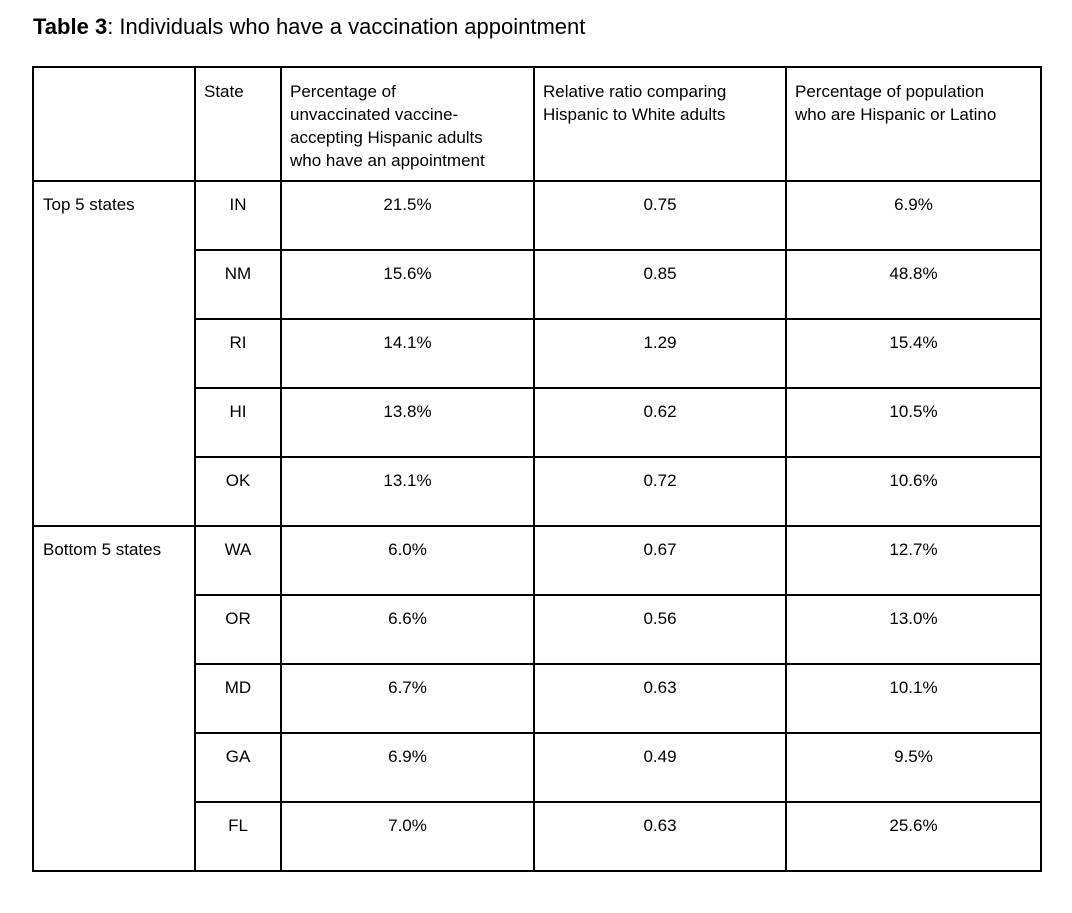 The image size is (1072, 913). What do you see at coordinates (238, 215) in the screenshot?
I see `state-cell: IN` at bounding box center [238, 215].